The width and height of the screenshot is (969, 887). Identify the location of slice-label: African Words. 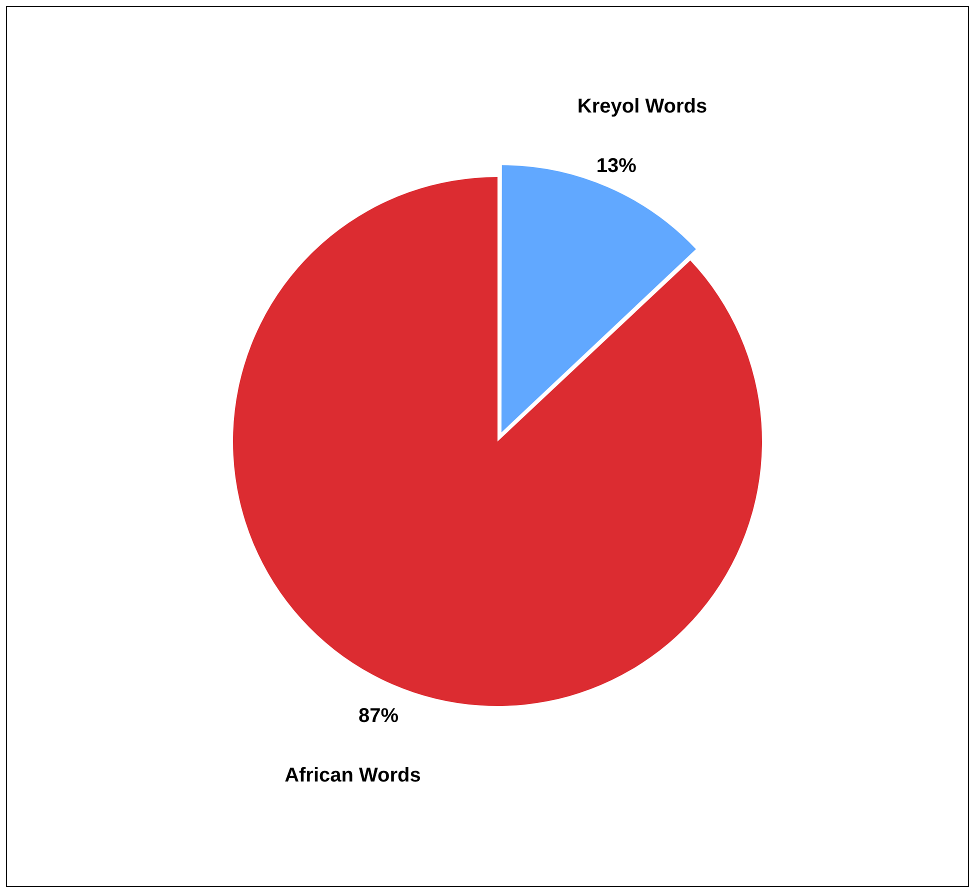
(352, 775).